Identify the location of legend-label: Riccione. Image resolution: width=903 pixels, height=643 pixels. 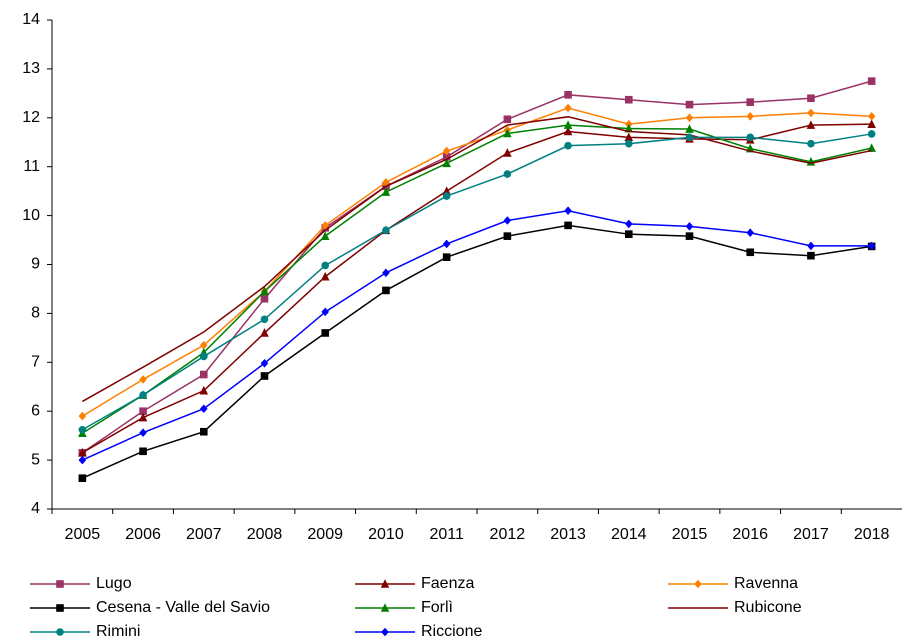
(451, 631).